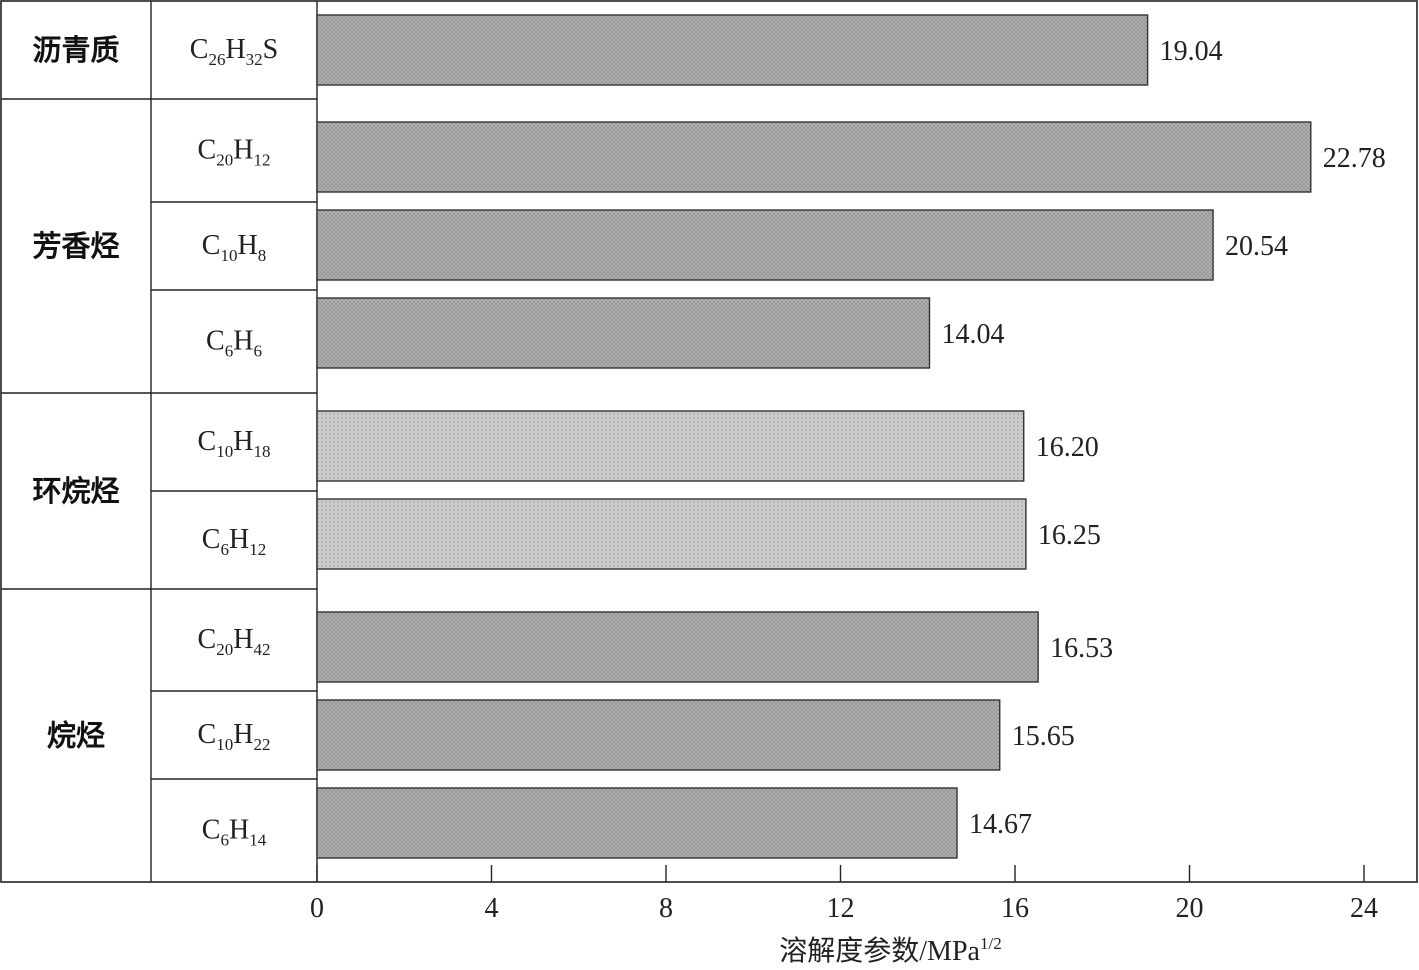 Image resolution: width=1419 pixels, height=970 pixels. Describe the element at coordinates (261, 451) in the screenshot. I see `formula-subscript: 18` at that location.